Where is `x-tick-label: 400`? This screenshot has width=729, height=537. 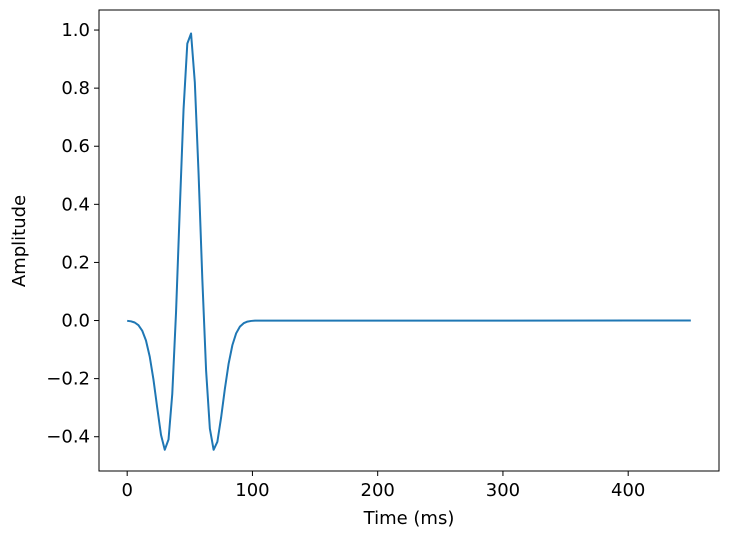 x-tick-label: 400 is located at coordinates (628, 490).